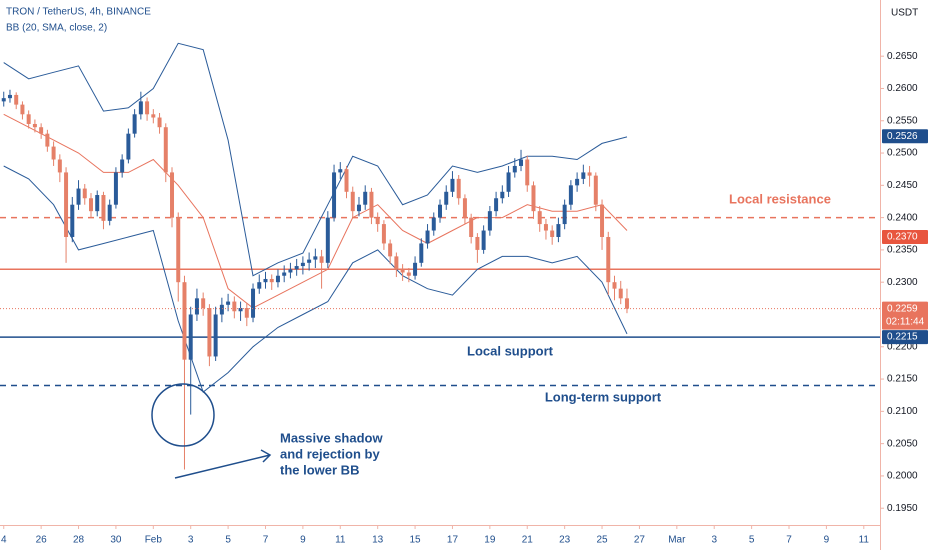  What do you see at coordinates (902, 379) in the screenshot?
I see `y-tick-label: 0.2150` at bounding box center [902, 379].